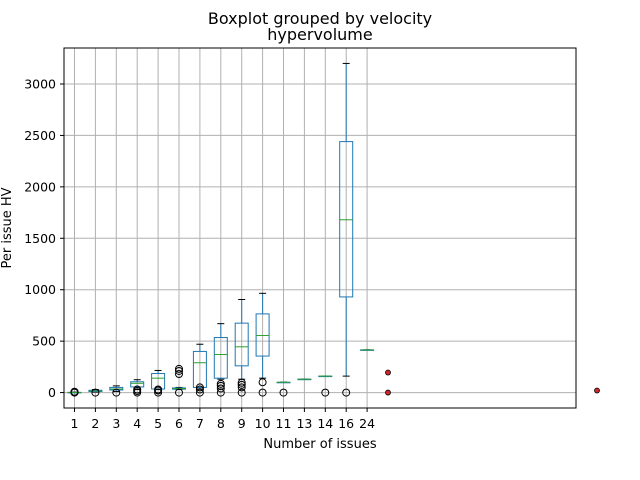 This screenshot has height=480, width=640. I want to click on x-tick-label: 4, so click(137, 423).